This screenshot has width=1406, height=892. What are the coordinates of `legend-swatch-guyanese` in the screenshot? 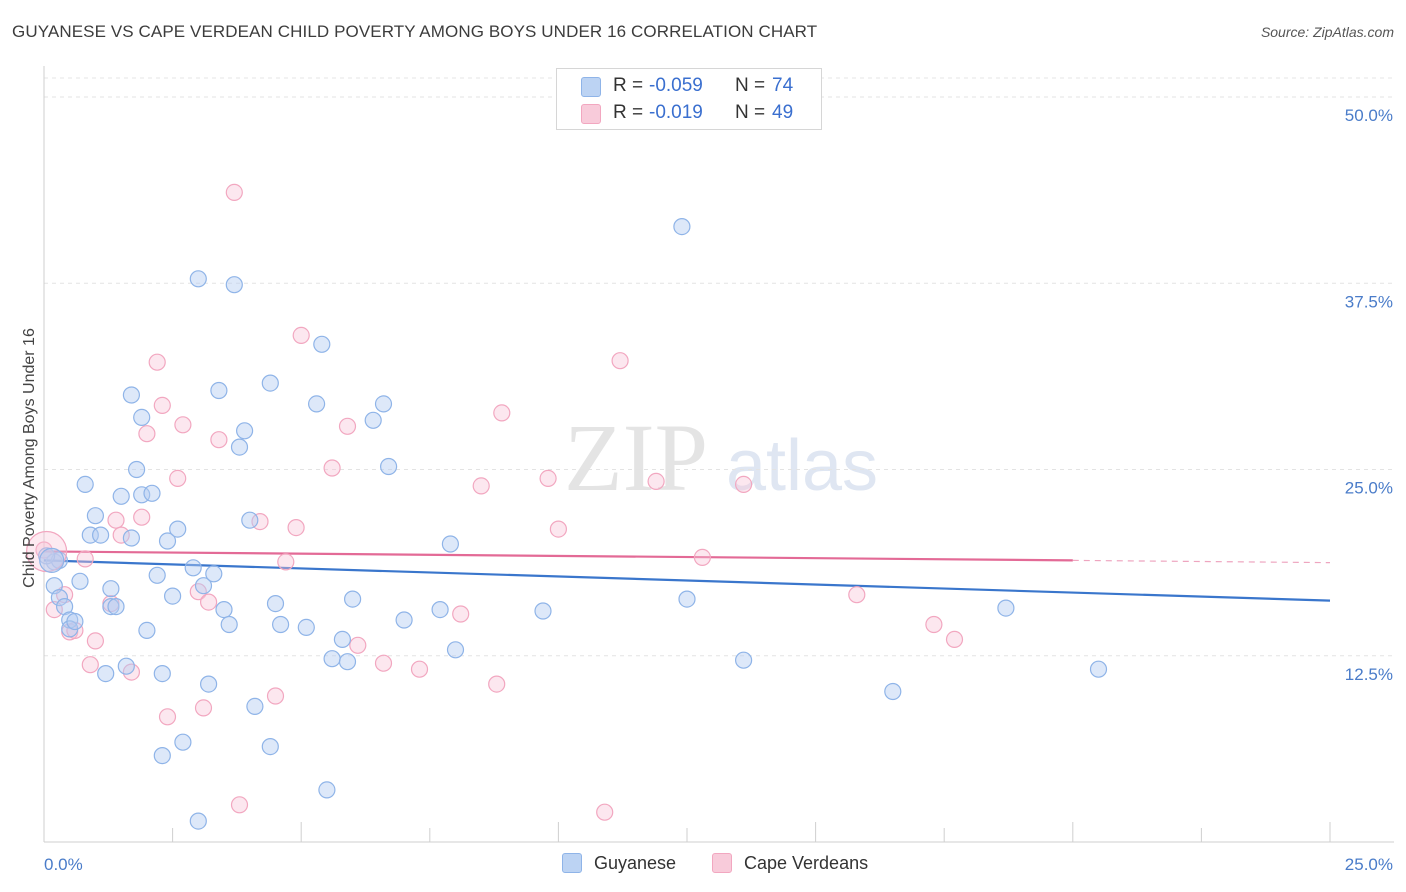 It's located at (591, 87).